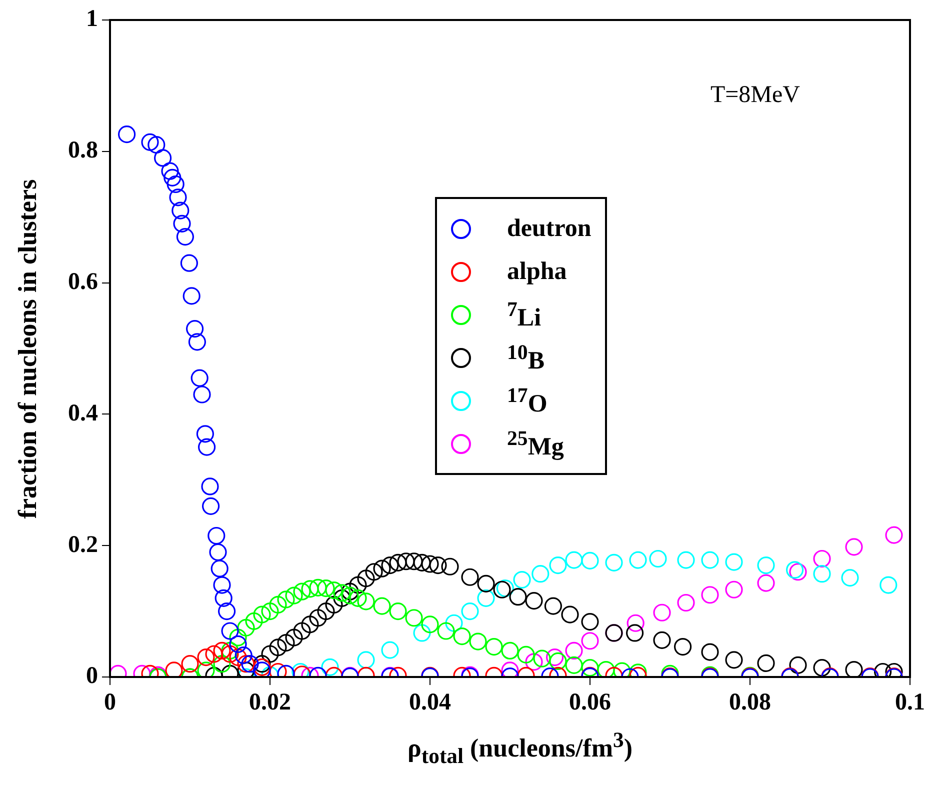 The height and width of the screenshot is (790, 930). I want to click on legend-label: $^{25}$Mg, so click(535, 444).